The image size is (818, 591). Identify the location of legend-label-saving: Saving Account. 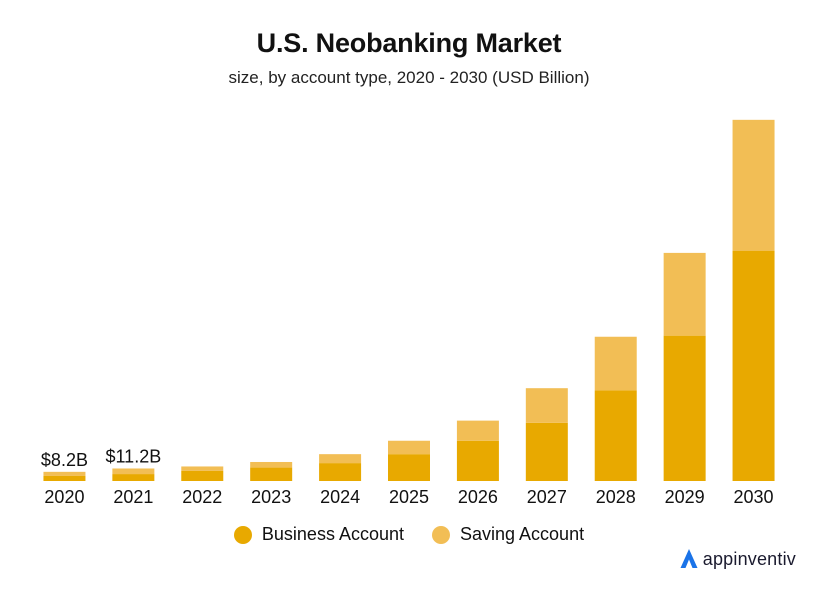
(522, 534).